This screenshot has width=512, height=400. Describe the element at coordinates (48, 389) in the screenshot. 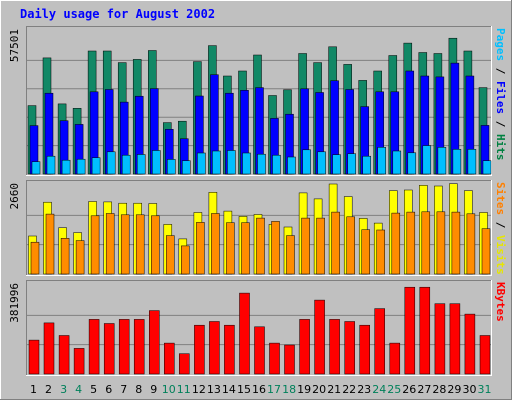

I see `x-tick-label: 2` at that location.